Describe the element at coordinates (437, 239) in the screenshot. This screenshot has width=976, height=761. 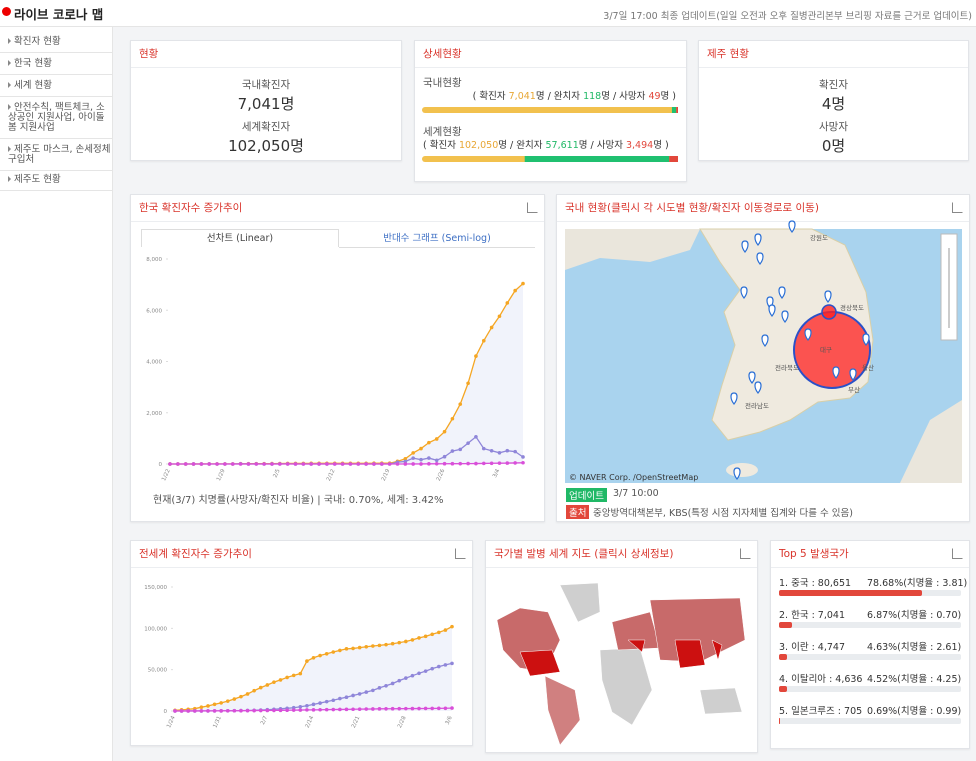
I see `tab: 반대수 그래프 (Semi-log)` at that location.